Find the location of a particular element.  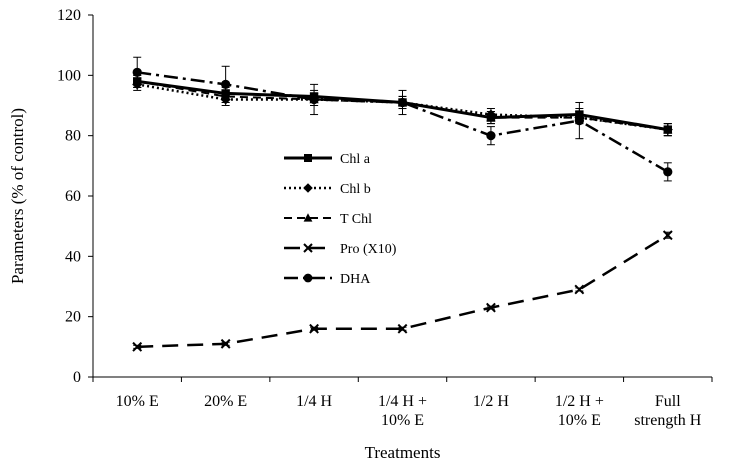

x-tick-label: 10% E is located at coordinates (137, 401).